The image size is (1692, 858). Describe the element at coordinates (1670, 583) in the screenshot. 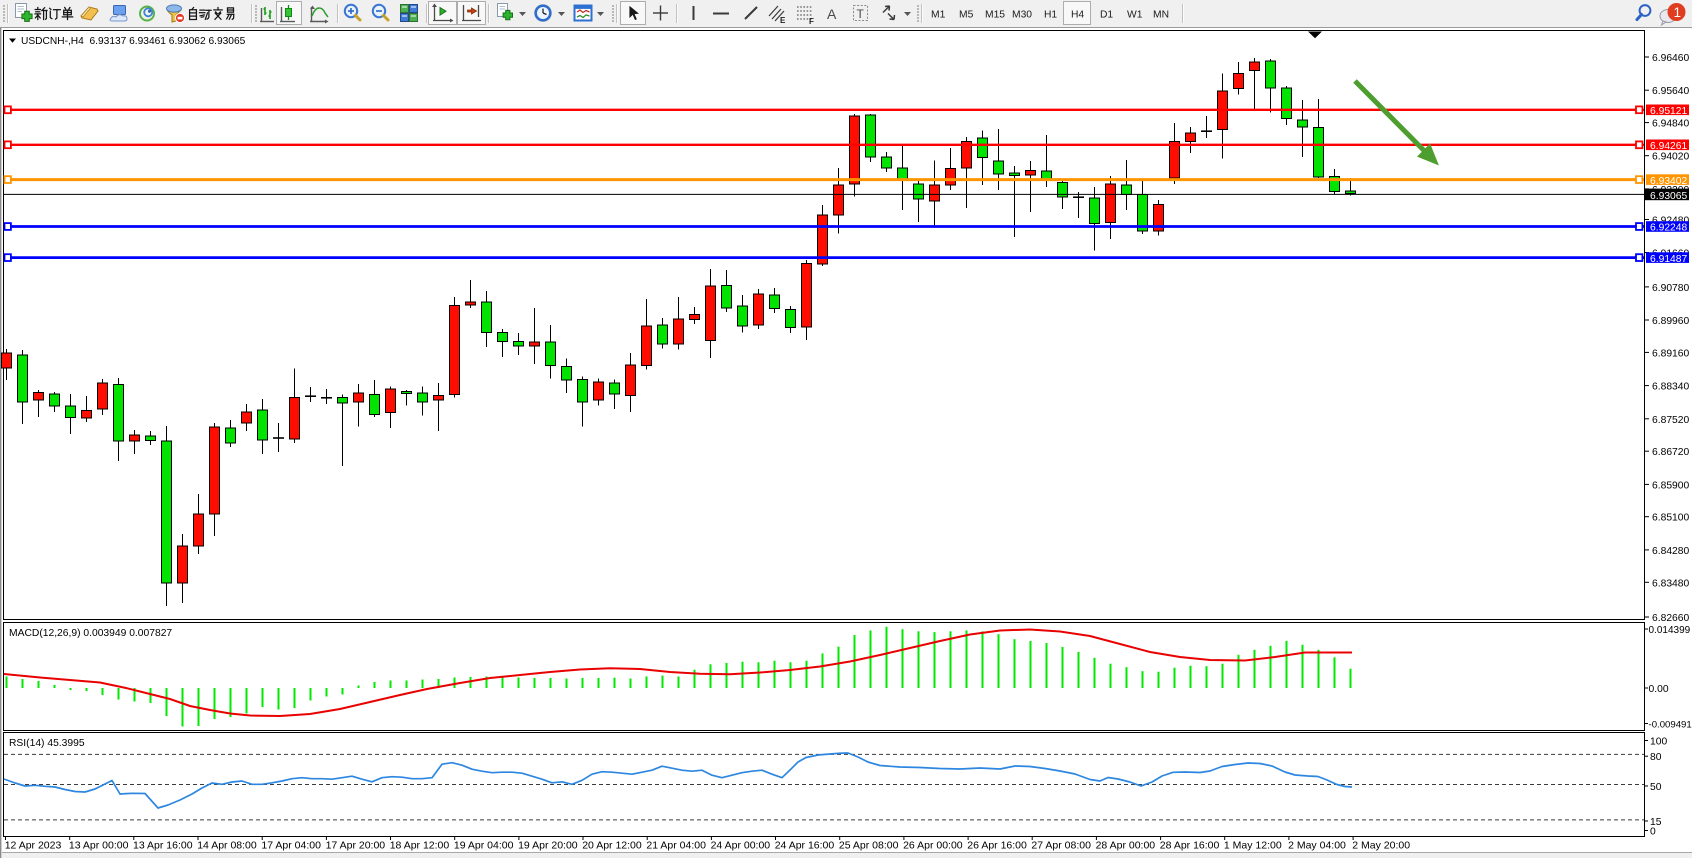

I see `svg-text: 6.83480` at that location.